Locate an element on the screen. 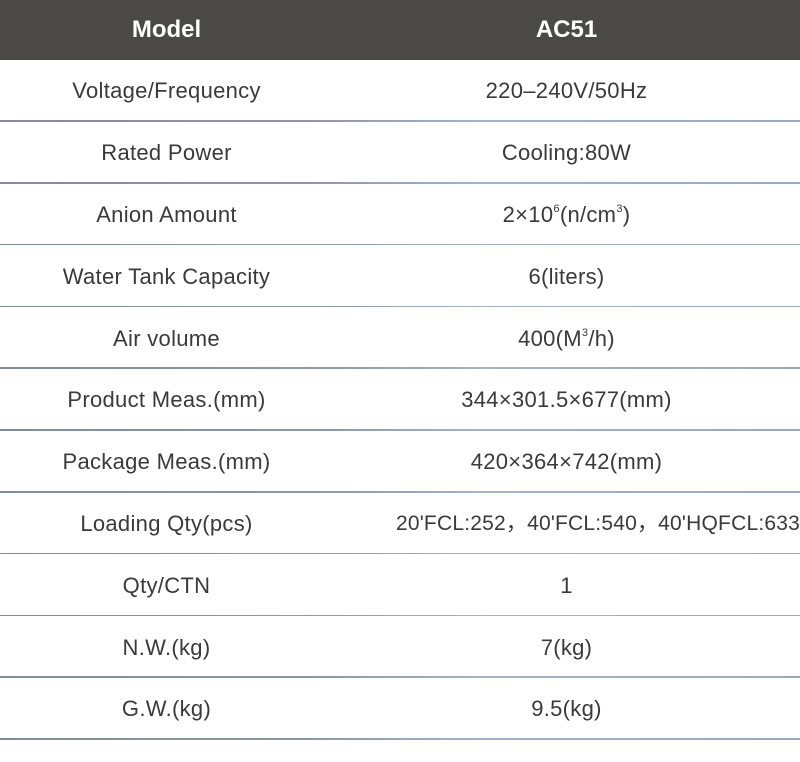 The height and width of the screenshot is (762, 800). table-row: N.W.(kg) 7(kg) is located at coordinates (400, 647).